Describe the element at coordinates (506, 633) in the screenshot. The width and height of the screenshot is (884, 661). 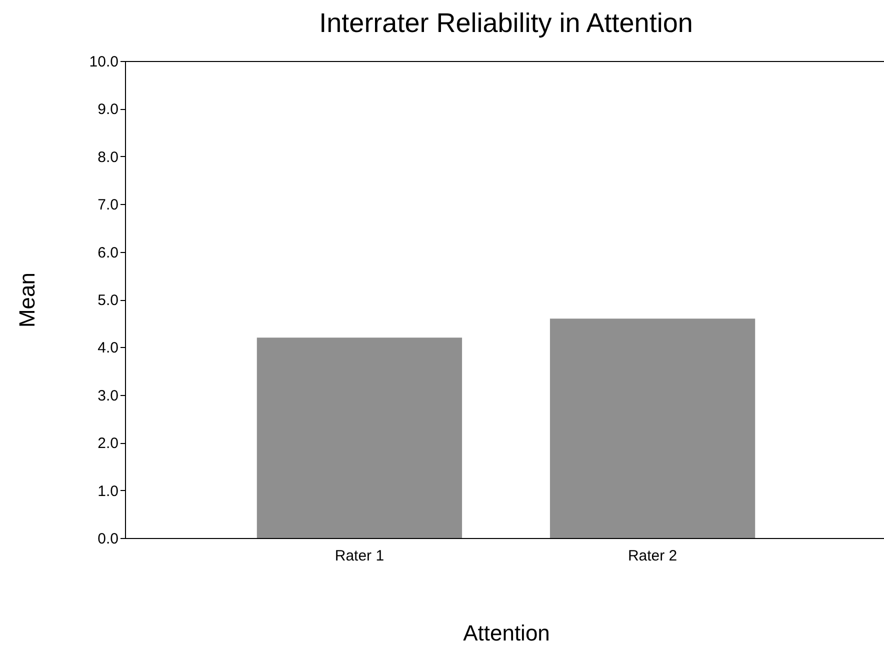
I see `x-axis-title: Attention` at that location.